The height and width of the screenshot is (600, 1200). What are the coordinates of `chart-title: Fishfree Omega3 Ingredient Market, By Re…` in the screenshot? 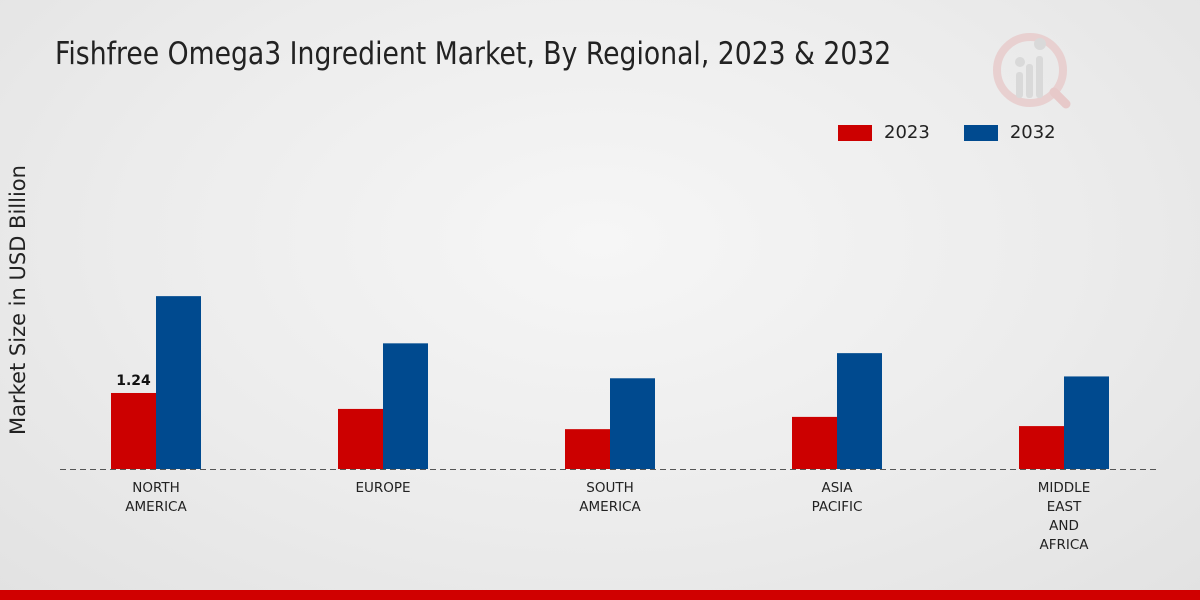 It's located at (473, 54).